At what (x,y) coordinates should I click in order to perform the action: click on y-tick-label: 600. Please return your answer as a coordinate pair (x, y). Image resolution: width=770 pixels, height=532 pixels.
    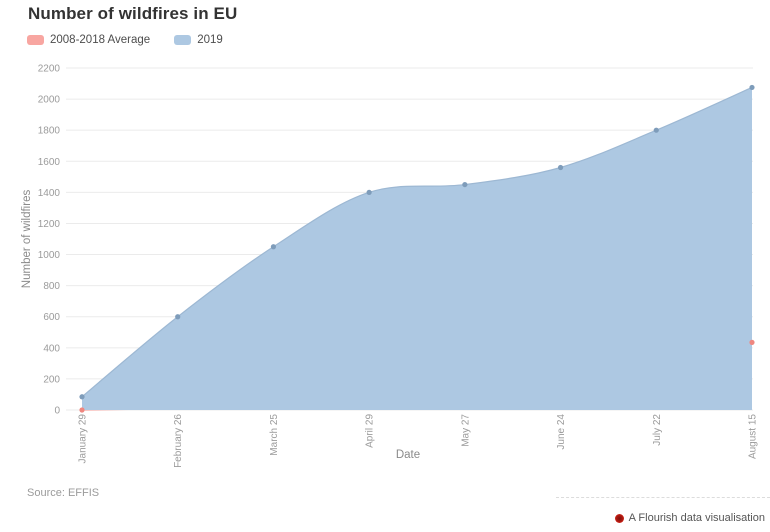
    Looking at the image, I should click on (51, 317).